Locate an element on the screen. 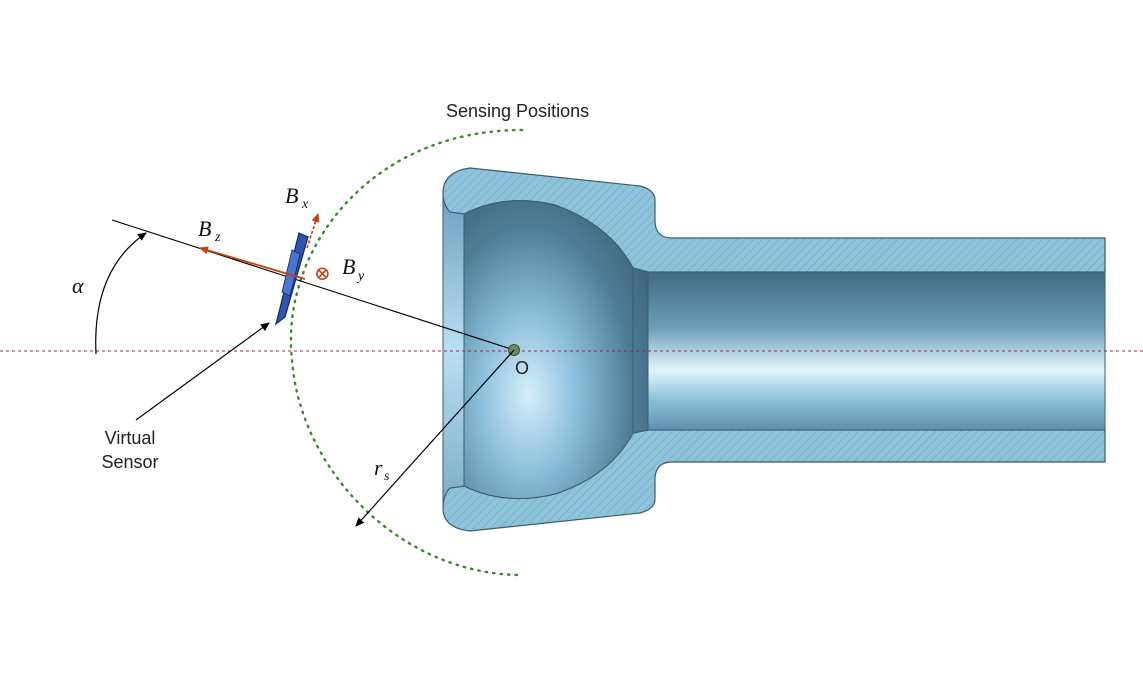  rs-dimension-arrow is located at coordinates (435, 438).